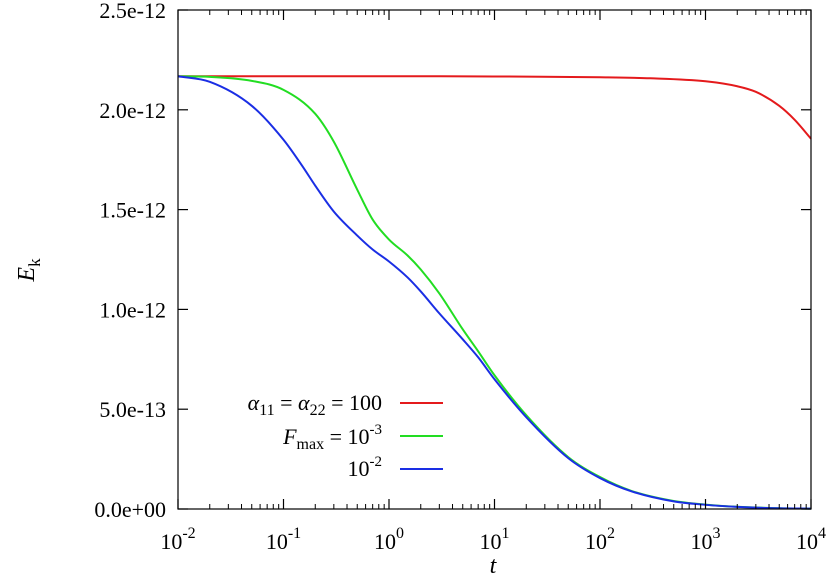  Describe the element at coordinates (132, 110) in the screenshot. I see `y-tick-label-4: 2.0e-12` at that location.